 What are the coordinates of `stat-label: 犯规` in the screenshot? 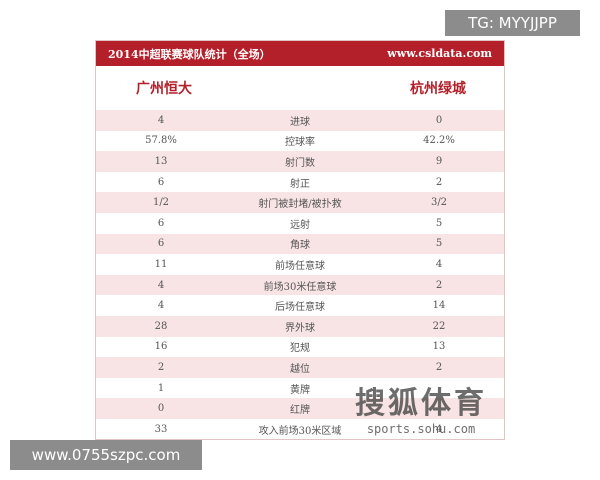 It's located at (300, 349).